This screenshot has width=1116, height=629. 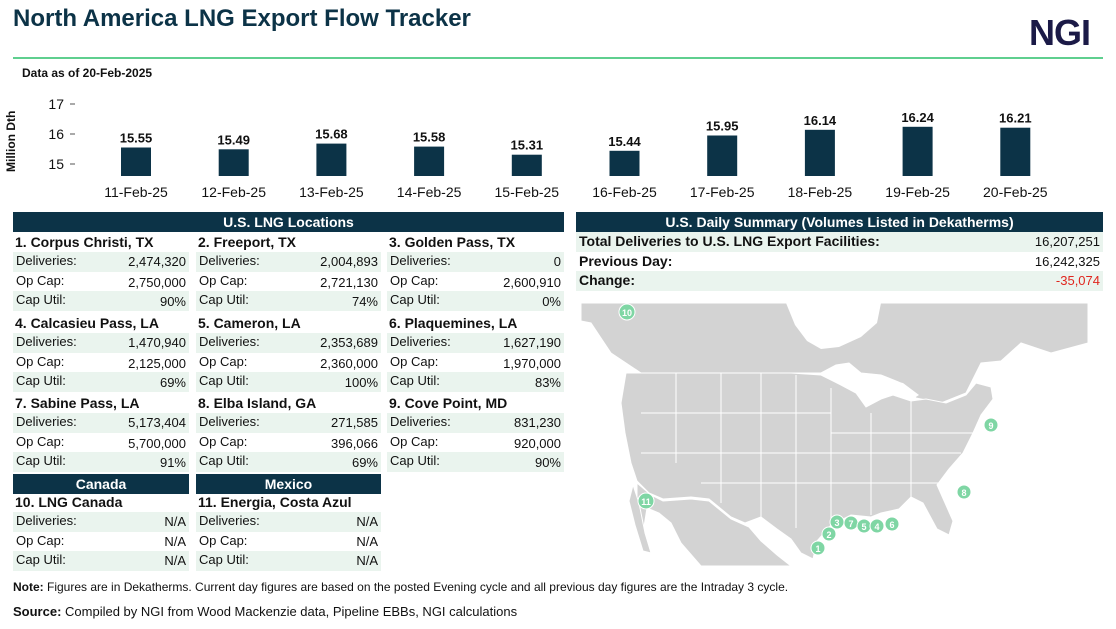 What do you see at coordinates (452, 242) in the screenshot?
I see `location-name: 3. Golden Pass, TX` at bounding box center [452, 242].